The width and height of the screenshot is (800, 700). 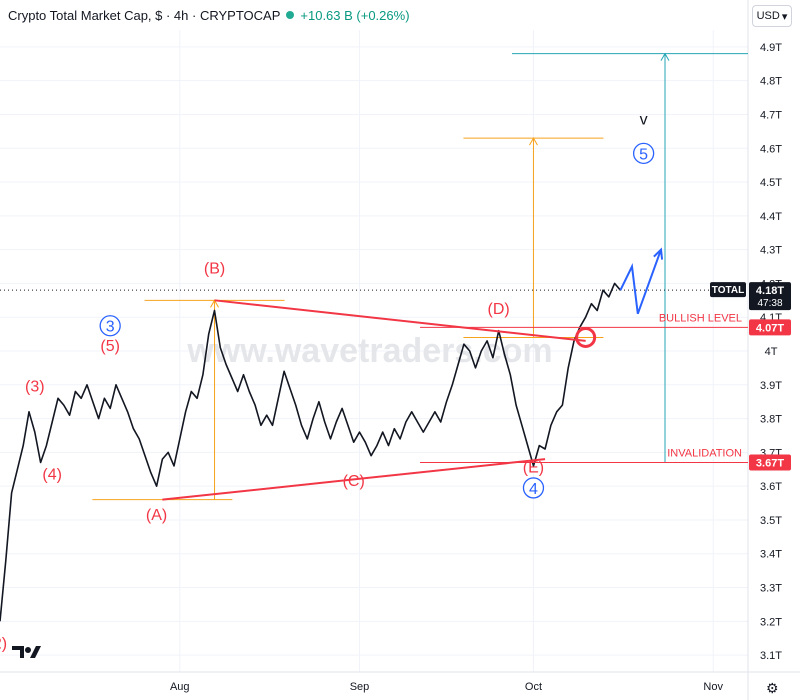 What do you see at coordinates (533, 141) in the screenshot?
I see `measure-arrowhead` at bounding box center [533, 141].